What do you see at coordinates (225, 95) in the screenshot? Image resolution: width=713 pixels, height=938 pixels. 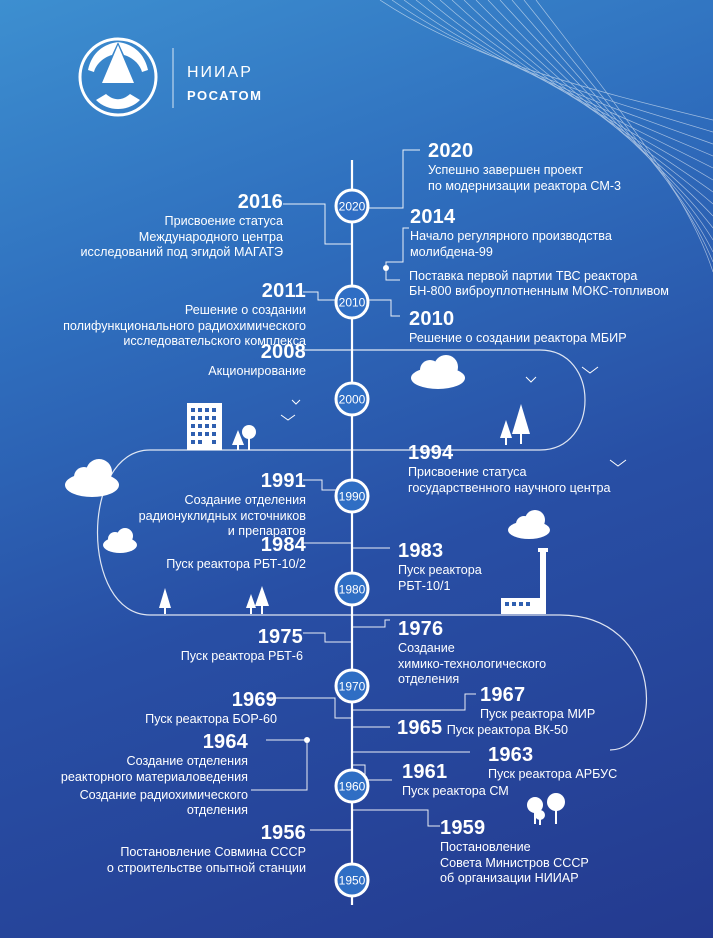 I see `brand-org: РОСАТОМ` at bounding box center [225, 95].